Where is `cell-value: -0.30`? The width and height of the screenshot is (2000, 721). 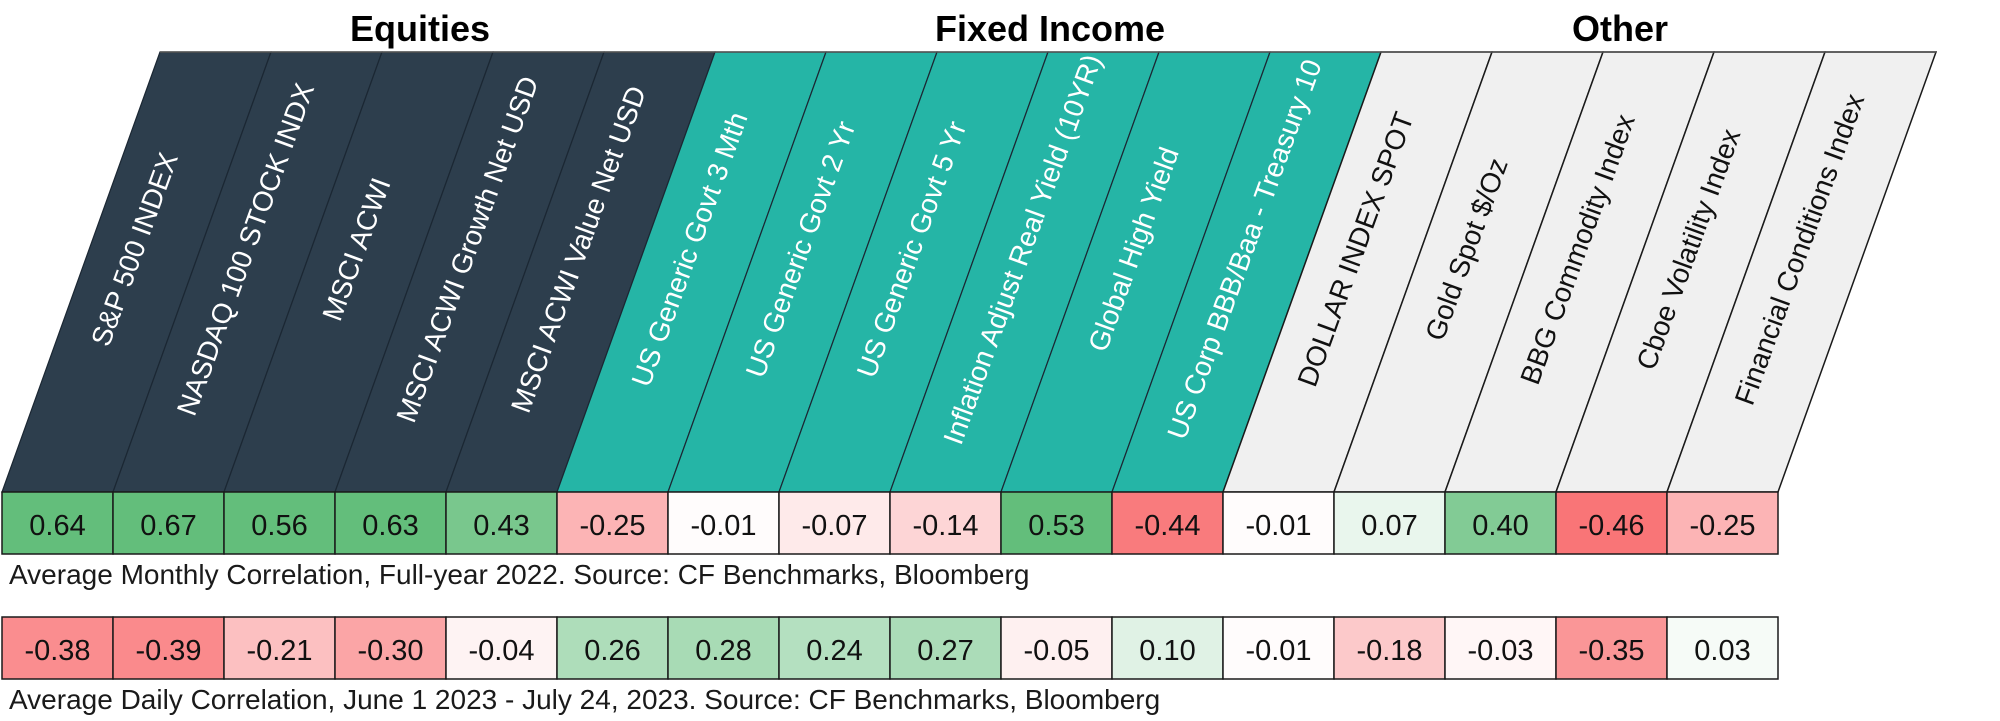
cell-value: -0.30 is located at coordinates (390, 651).